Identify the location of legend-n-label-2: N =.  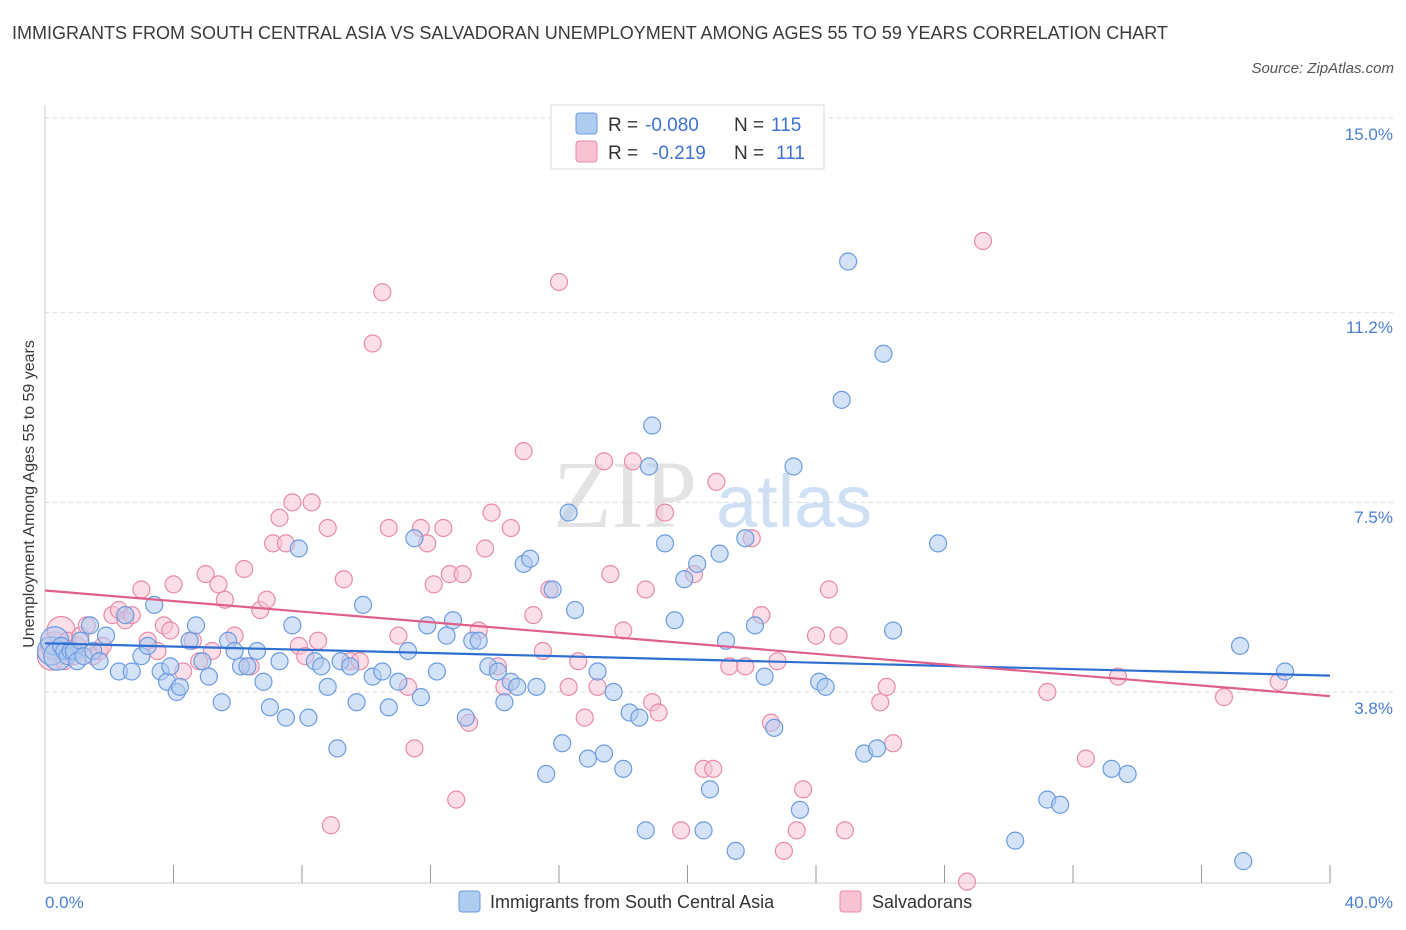
(749, 153).